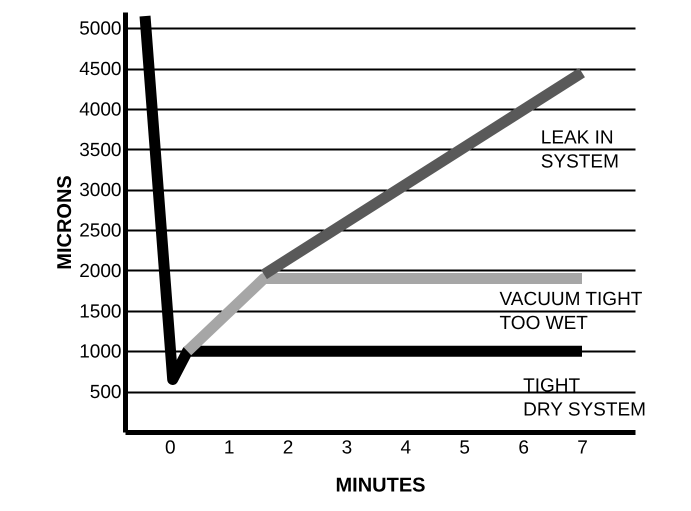  I want to click on annotation: VACUUM TIGHT TOO WET, so click(571, 311).